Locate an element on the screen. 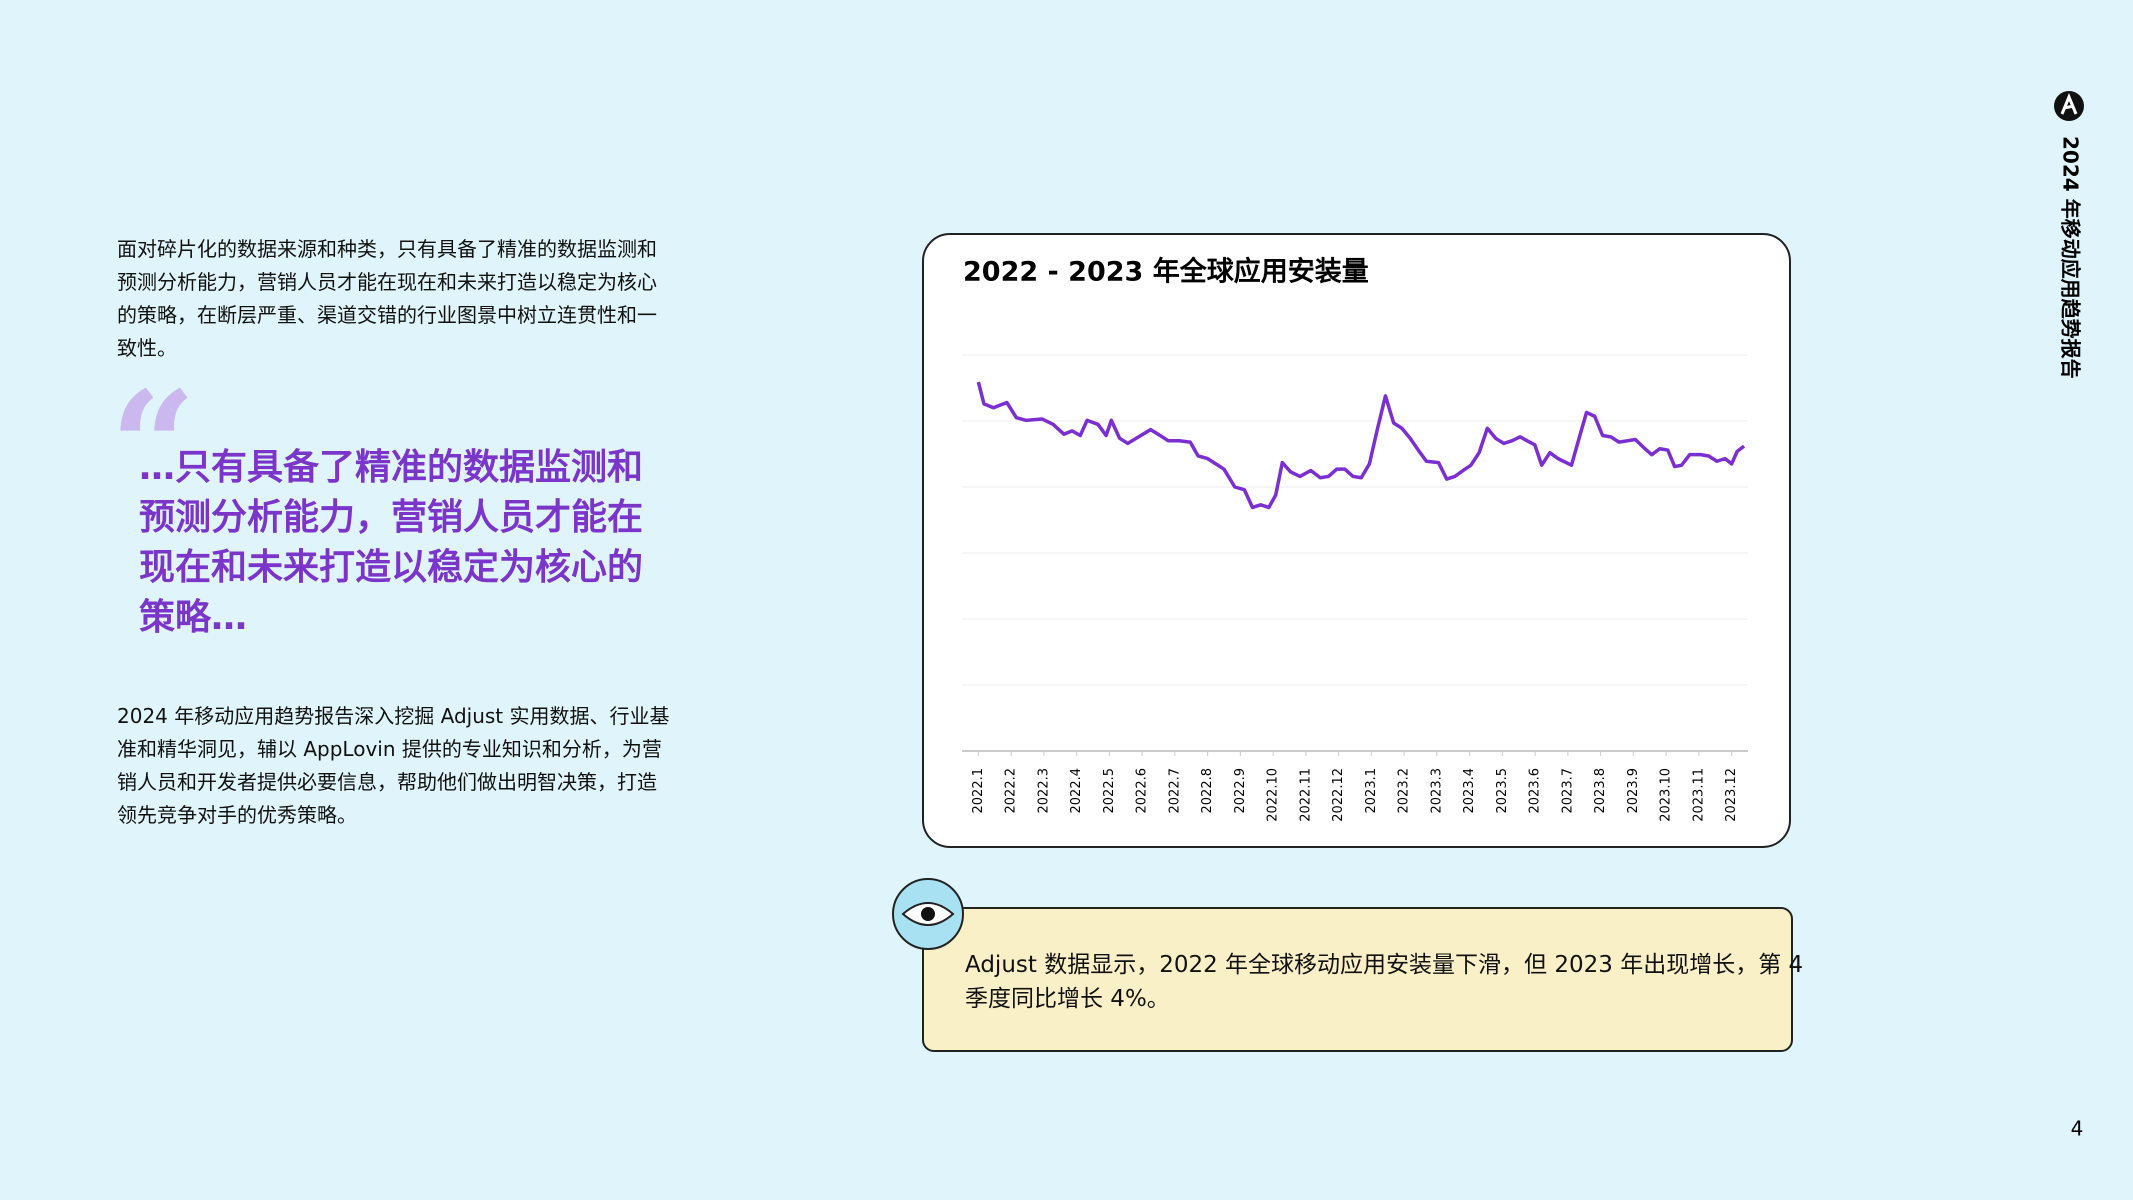  x-tick-label: 2023.9 is located at coordinates (1633, 791).